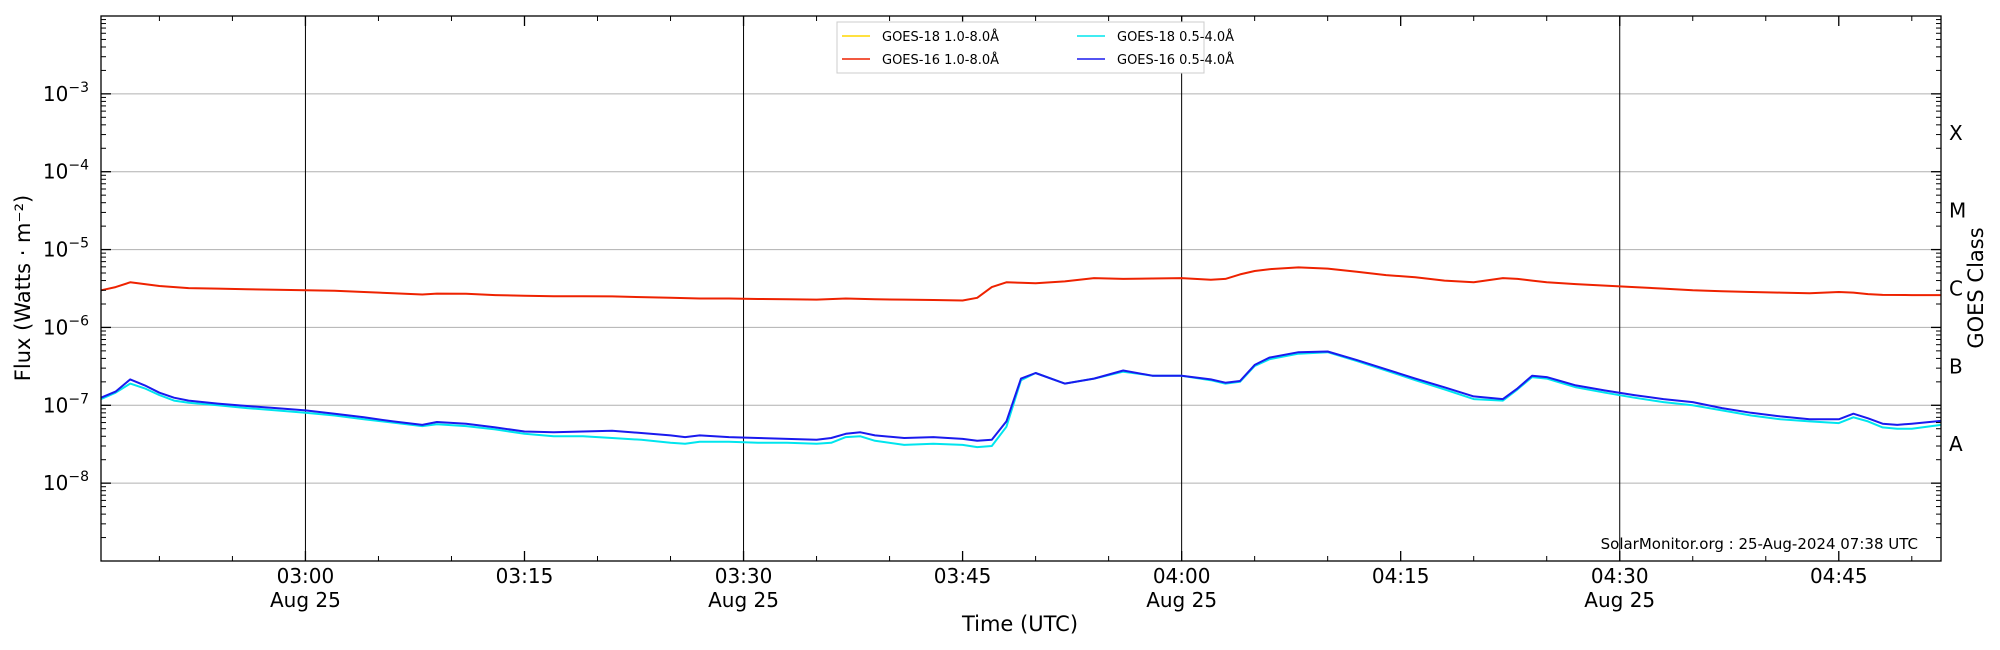  What do you see at coordinates (66, 404) in the screenshot?
I see `y-tick-label: 10⁻⁷` at bounding box center [66, 404].